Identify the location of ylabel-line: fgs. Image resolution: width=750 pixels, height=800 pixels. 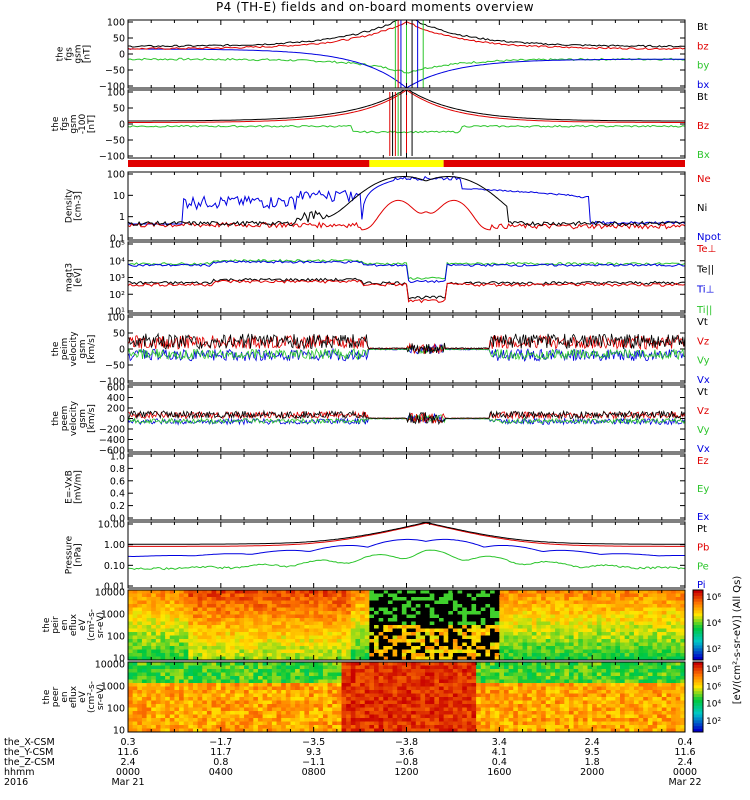
(65, 124).